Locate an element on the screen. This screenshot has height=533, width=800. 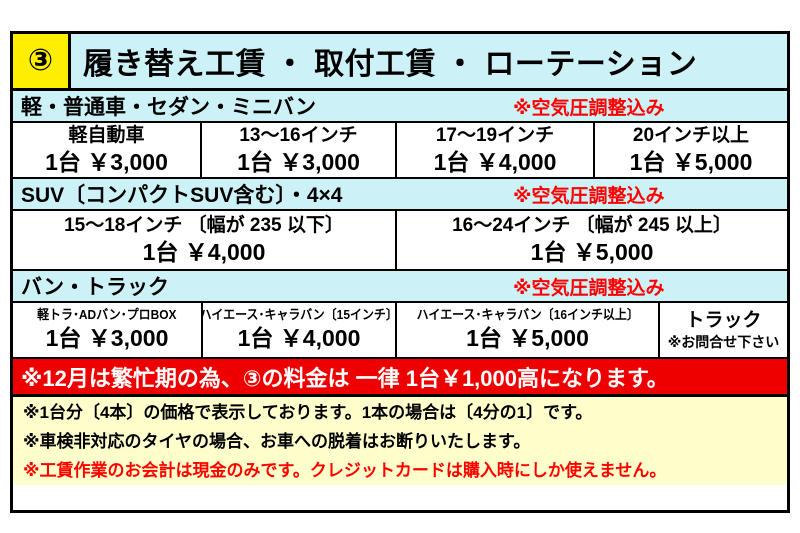
price-cell: 軽自動車 1台 ￥3,000 is located at coordinates (107, 150).